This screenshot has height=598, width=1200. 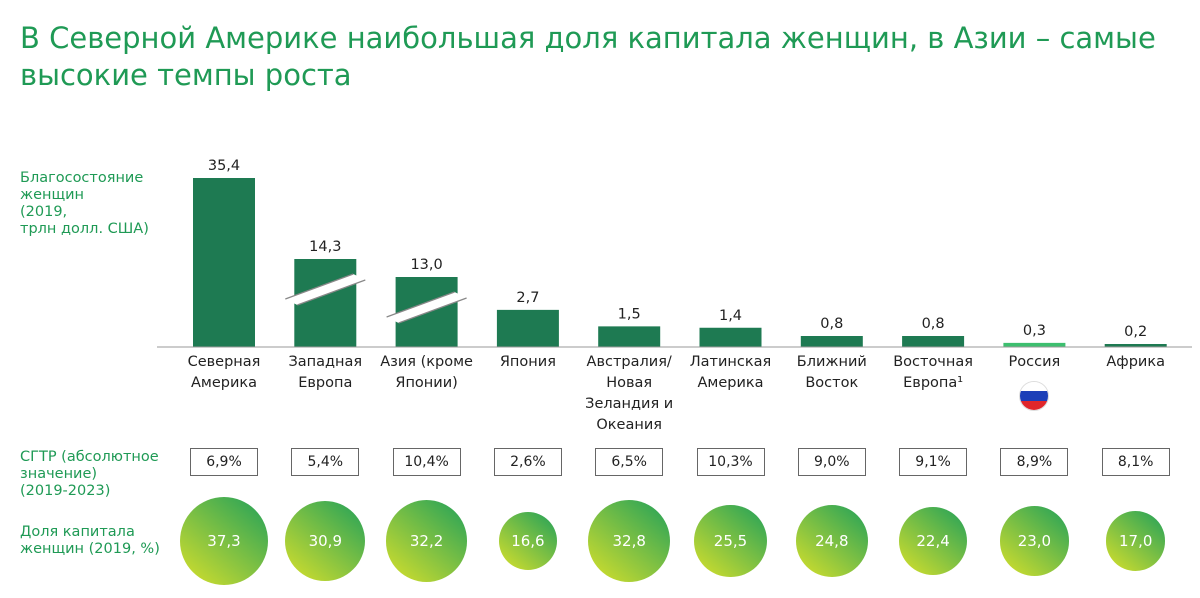 I want to click on category-label: Россия, so click(x=1034, y=362).